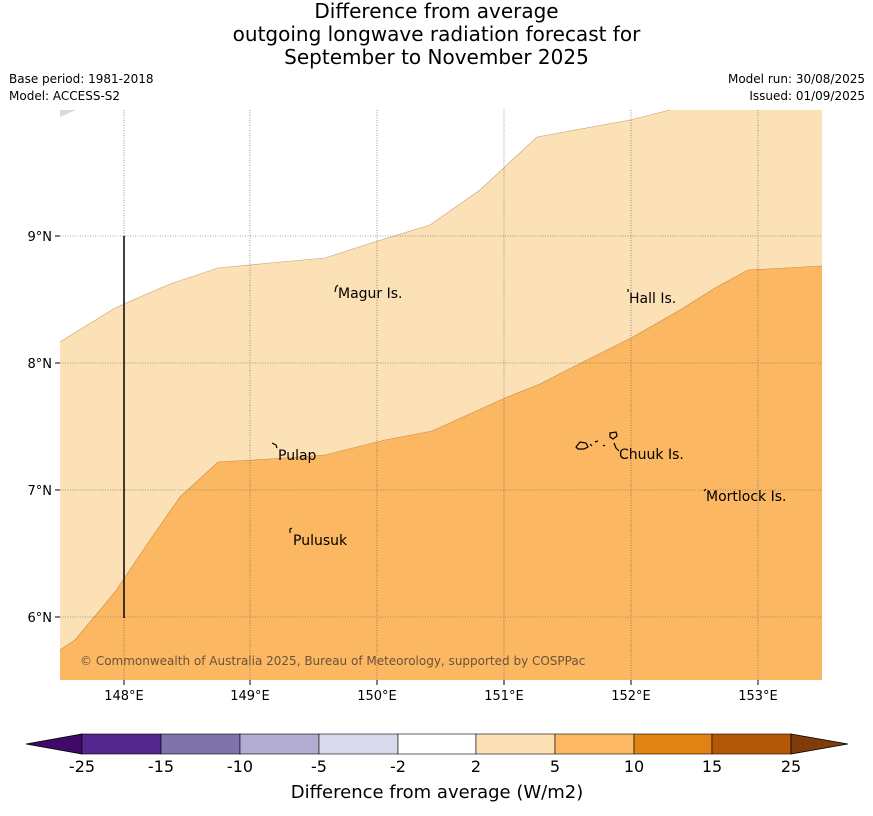 The height and width of the screenshot is (816, 873). I want to click on island-pulusuk, so click(291, 530).